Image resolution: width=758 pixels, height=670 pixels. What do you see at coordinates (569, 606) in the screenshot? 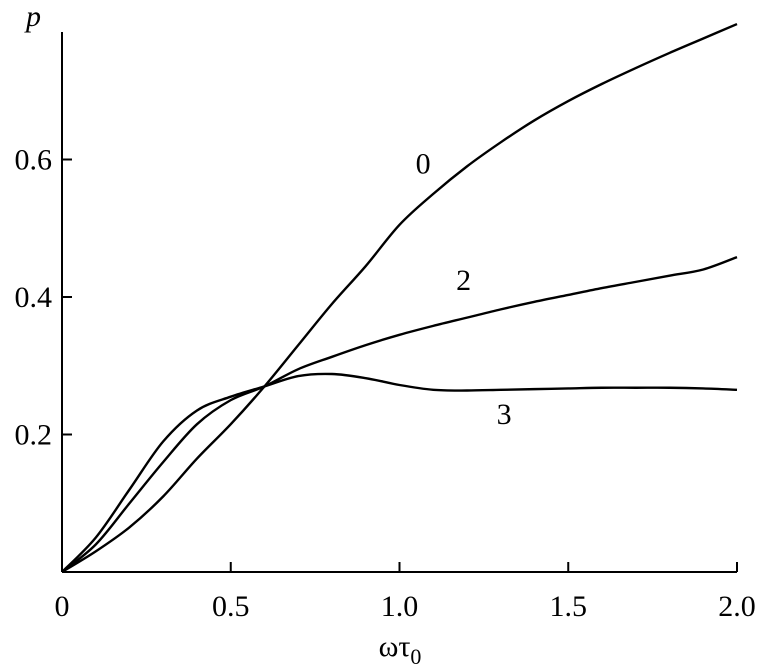
I see `x-tick-label: 1.5` at bounding box center [569, 606].